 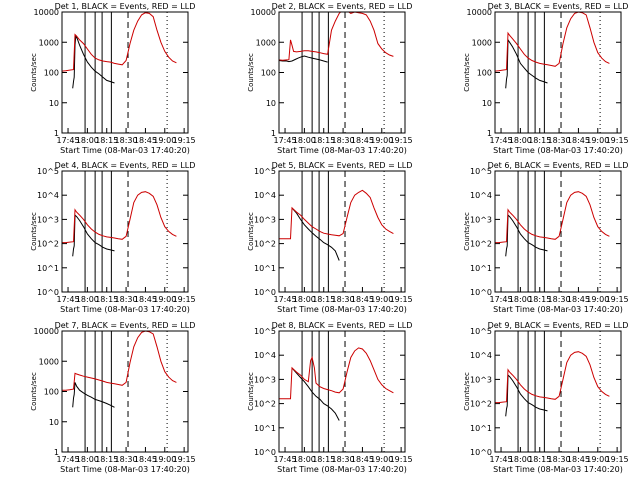 What do you see at coordinates (558, 325) in the screenshot?
I see `panel-title: Det 9, BLACK = Events, RED = LLD` at bounding box center [558, 325].